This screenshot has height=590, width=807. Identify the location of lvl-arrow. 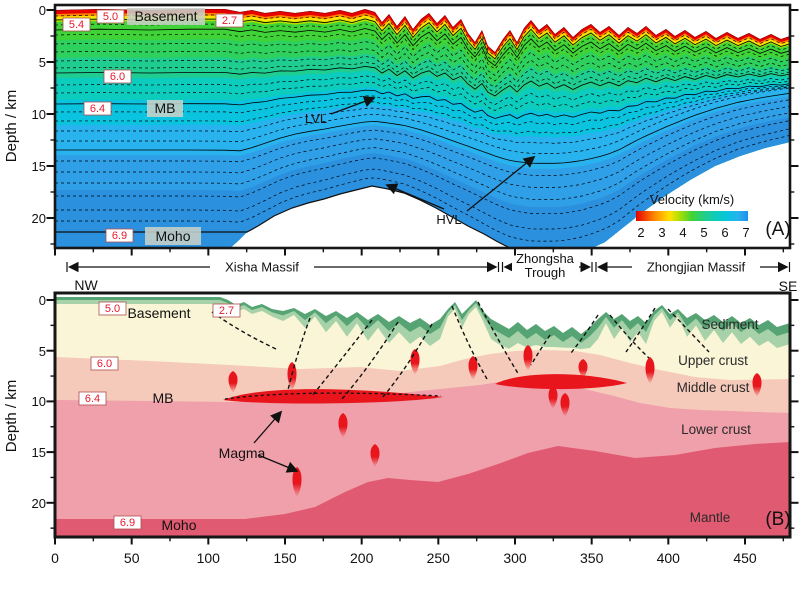
(353, 105).